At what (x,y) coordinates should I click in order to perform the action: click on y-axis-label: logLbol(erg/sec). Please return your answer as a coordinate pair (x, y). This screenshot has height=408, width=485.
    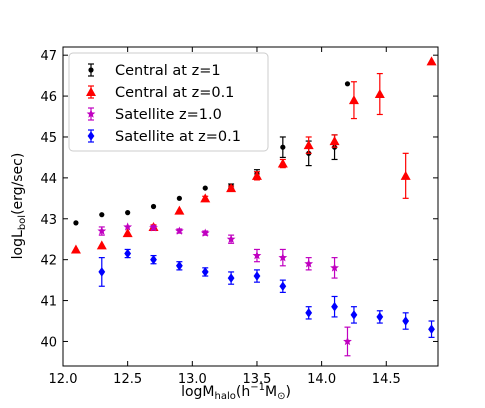
    Looking at the image, I should click on (19, 206).